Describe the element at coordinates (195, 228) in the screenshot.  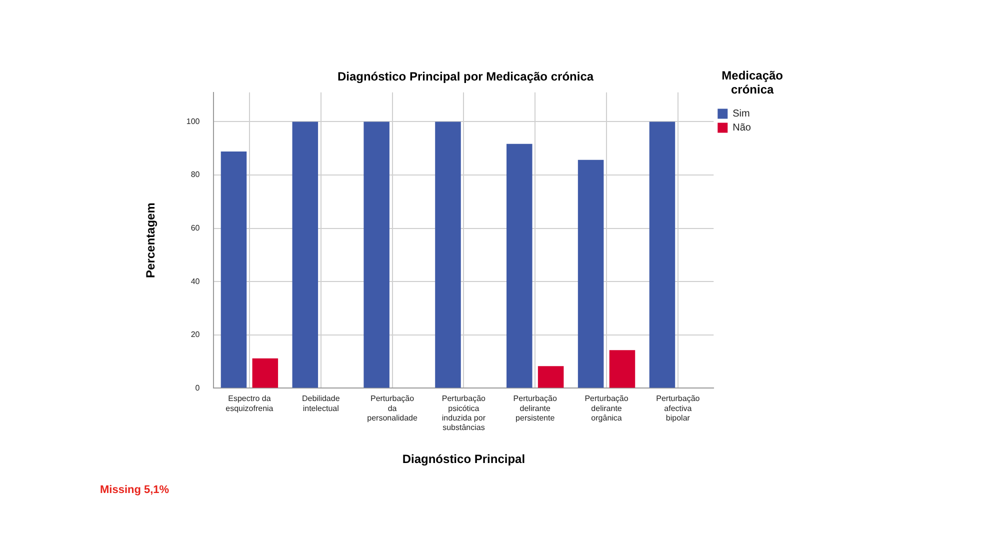
I see `y-tick-label: 60` at that location.